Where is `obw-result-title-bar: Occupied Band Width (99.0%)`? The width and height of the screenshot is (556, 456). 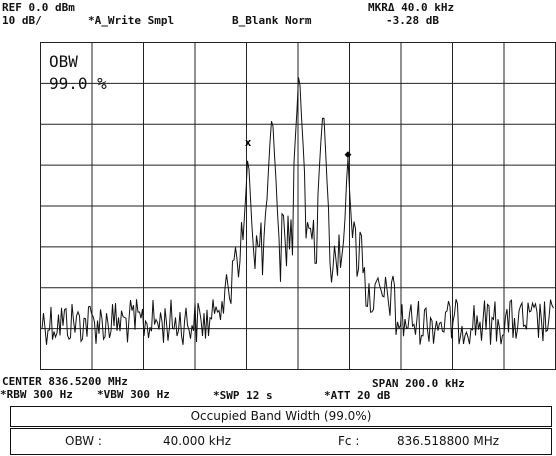 obw-result-title-bar: Occupied Band Width (99.0%) is located at coordinates (281, 416).